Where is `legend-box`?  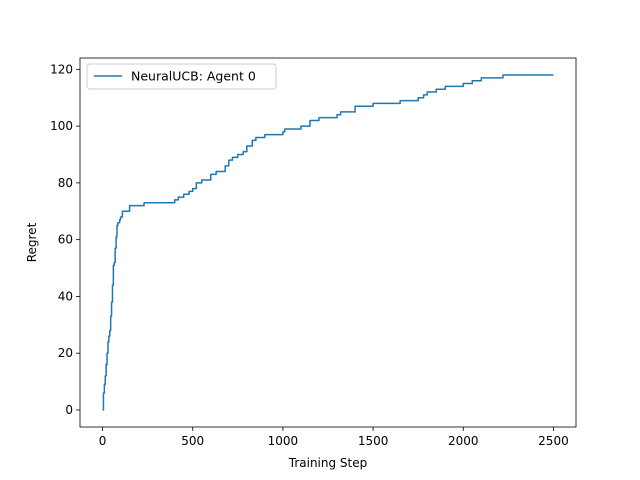
legend-box is located at coordinates (181, 76).